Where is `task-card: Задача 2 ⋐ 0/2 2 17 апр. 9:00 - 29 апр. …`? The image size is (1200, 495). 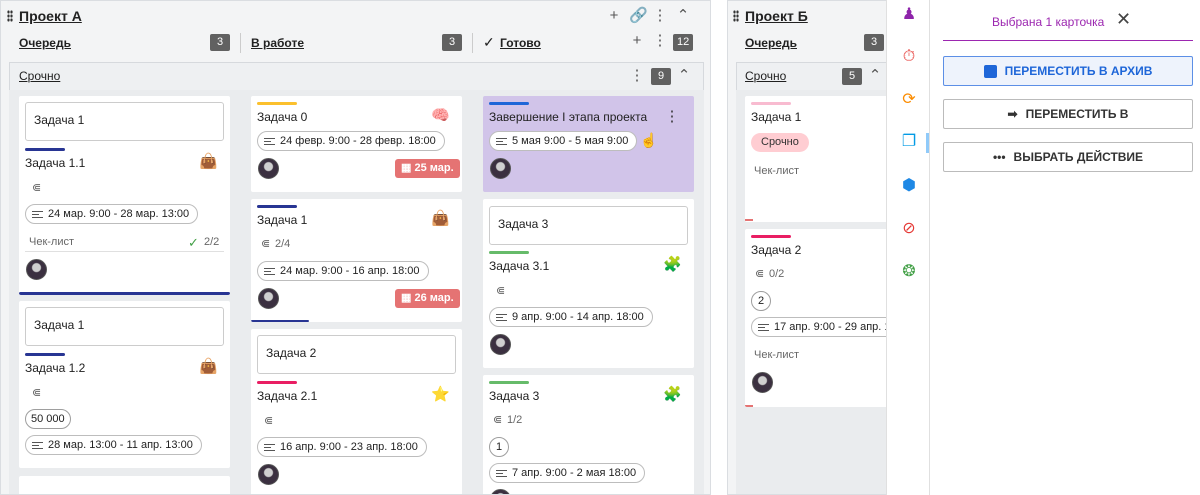 task-card: Задача 2 ⋐ 0/2 2 17 апр. 9:00 - 29 апр. … is located at coordinates (820, 318).